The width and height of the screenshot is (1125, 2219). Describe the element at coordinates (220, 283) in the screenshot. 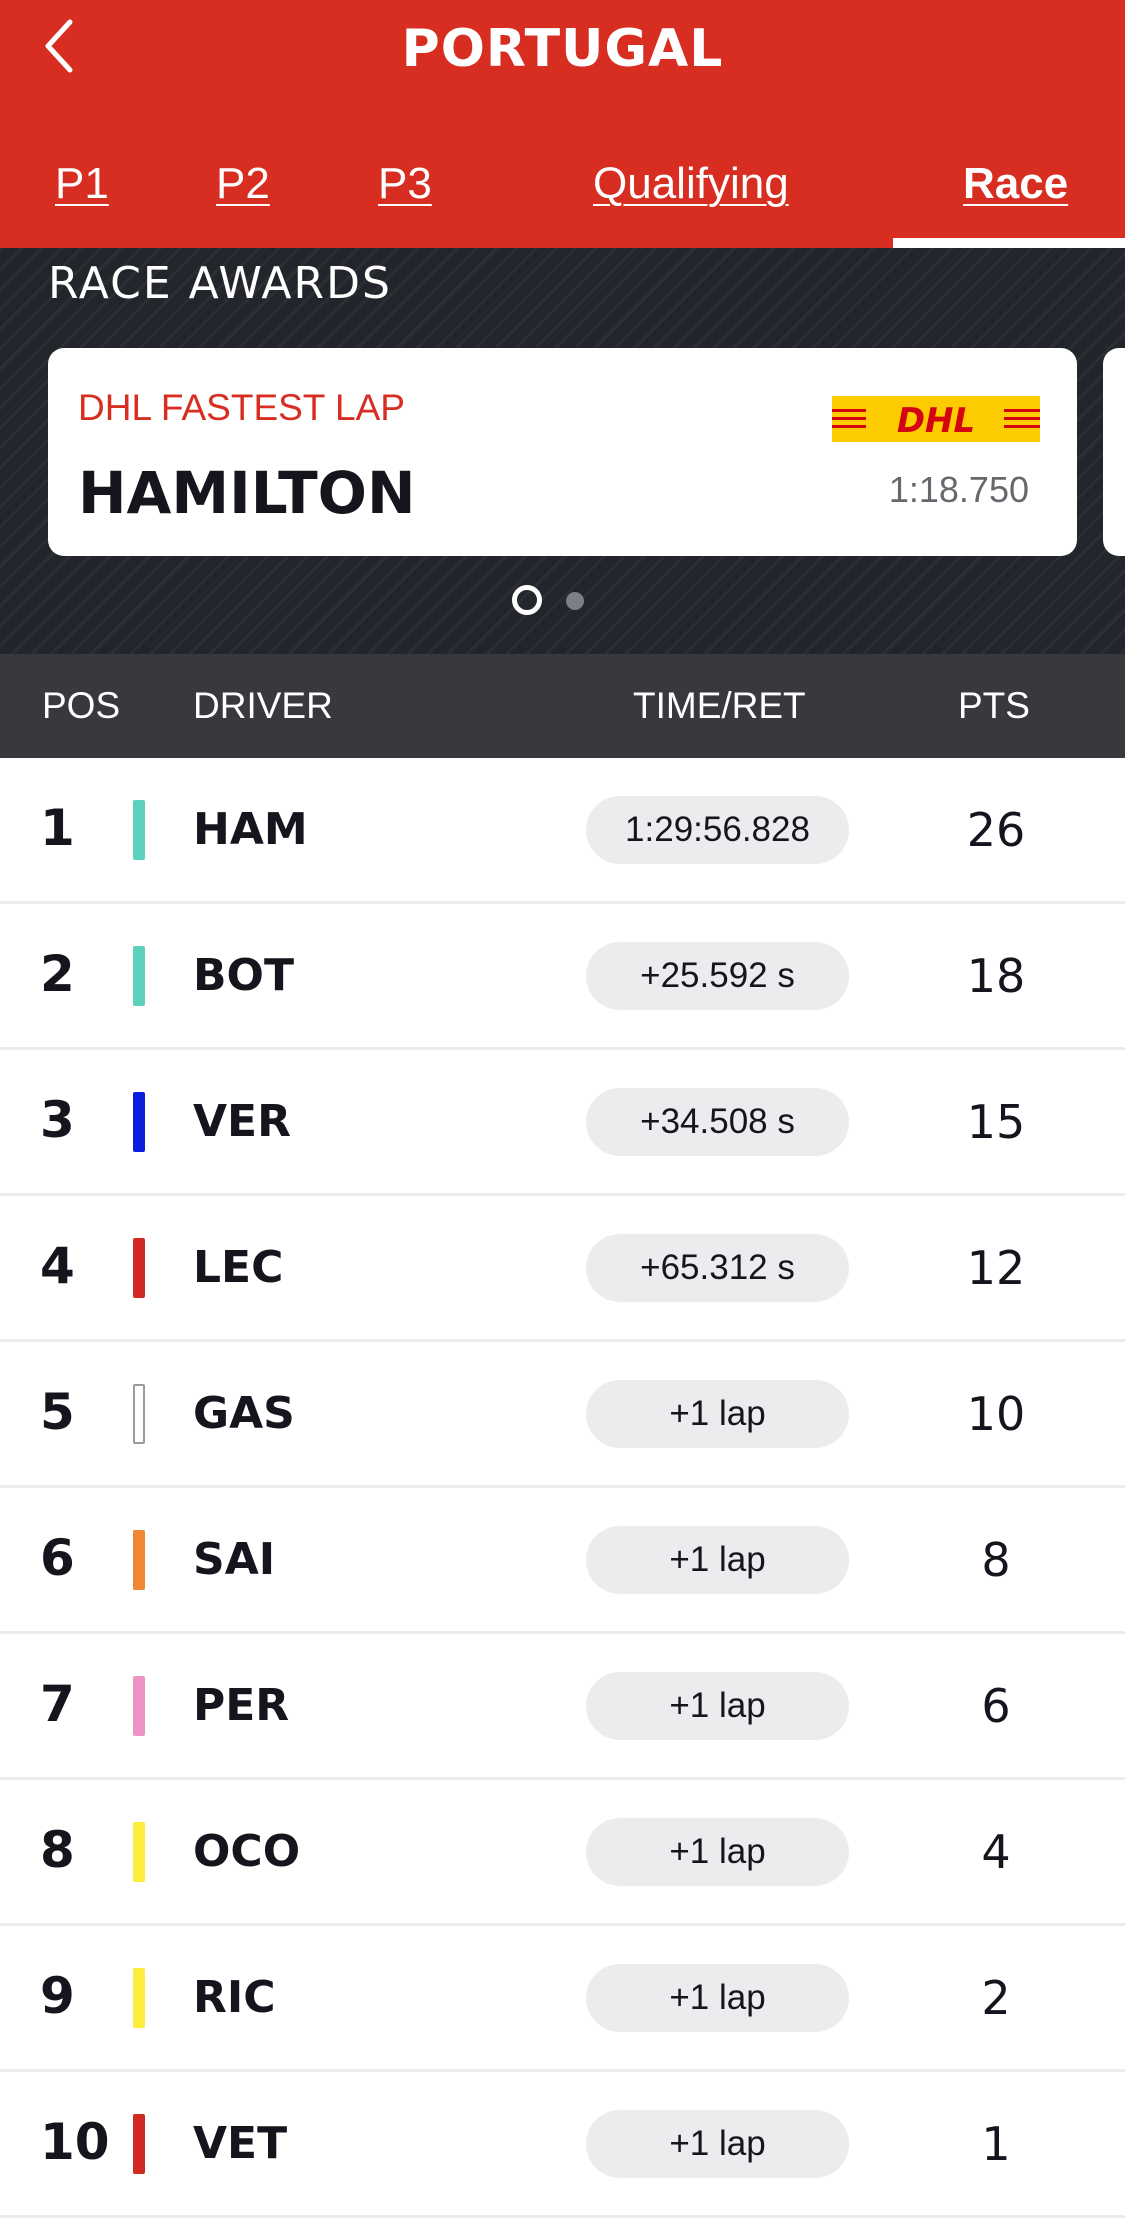

I see `awards-title: RACE AWARDS` at that location.